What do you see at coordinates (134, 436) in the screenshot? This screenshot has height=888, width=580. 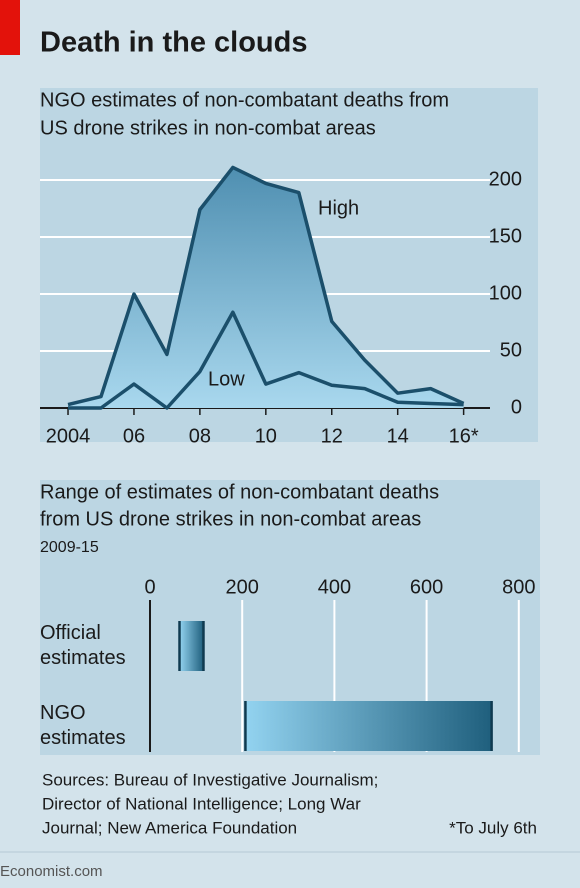 I see `x-tick-label: 06` at bounding box center [134, 436].